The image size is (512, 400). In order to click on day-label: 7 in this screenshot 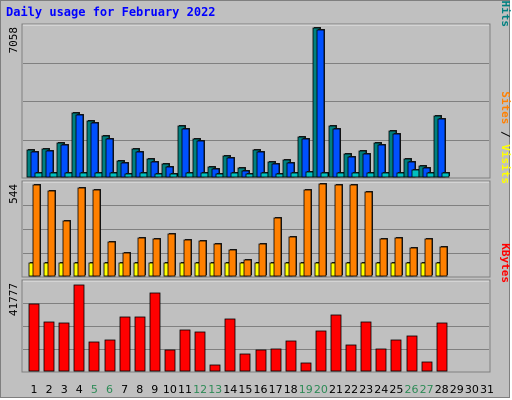, I will do `click(124, 389)`.